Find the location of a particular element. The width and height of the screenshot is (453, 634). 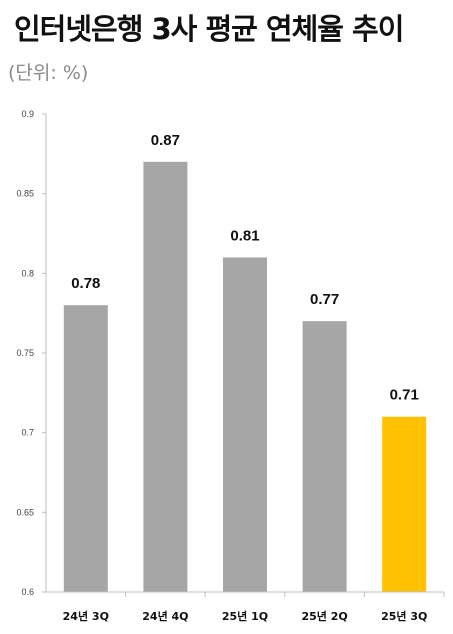

y-tick-label: 0.9 is located at coordinates (27, 114).